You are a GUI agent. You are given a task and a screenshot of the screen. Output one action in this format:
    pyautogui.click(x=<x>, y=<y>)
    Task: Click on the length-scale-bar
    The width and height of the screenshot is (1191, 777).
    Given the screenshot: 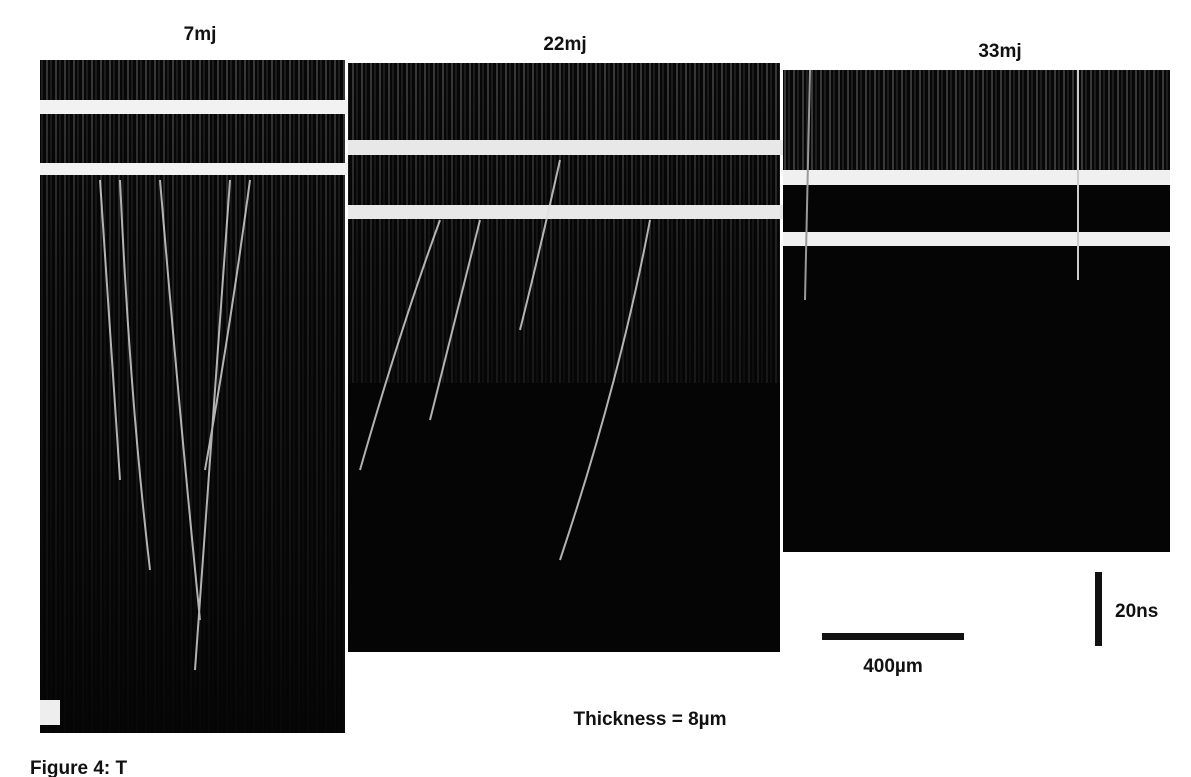 What is the action you would take?
    pyautogui.click(x=893, y=636)
    